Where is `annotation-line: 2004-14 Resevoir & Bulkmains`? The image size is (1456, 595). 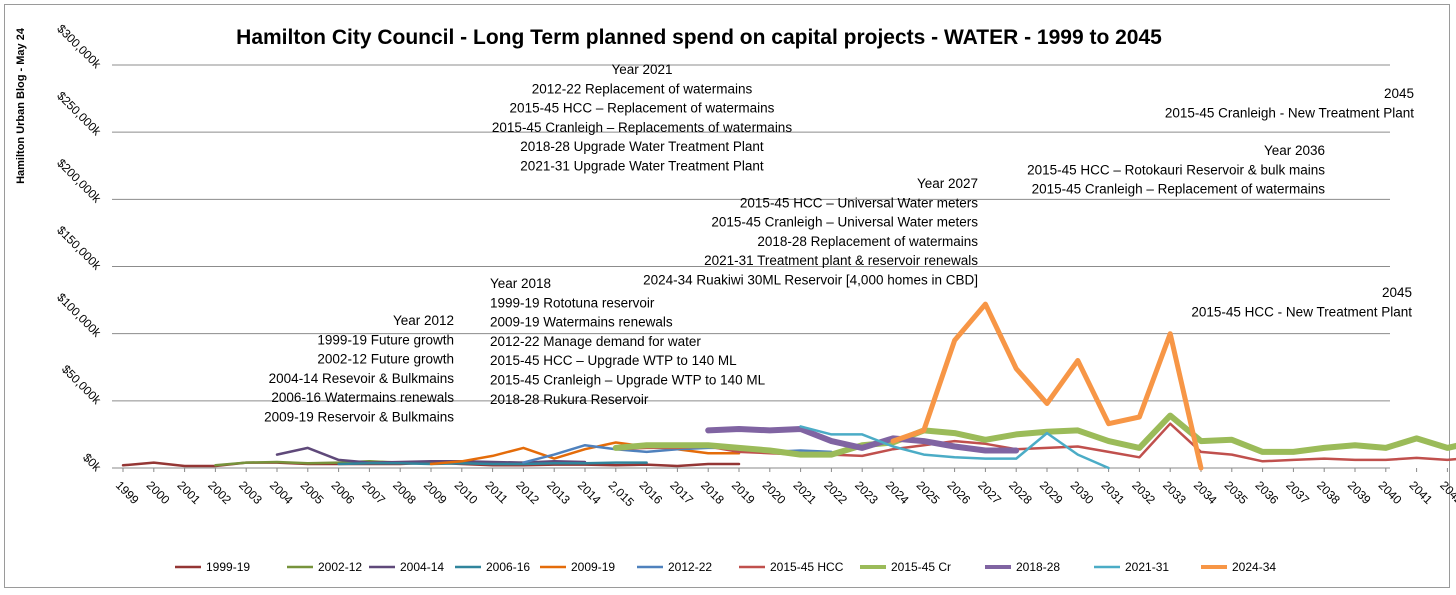
annotation-line: 2004-14 Resevoir & Bulkmains is located at coordinates (362, 378).